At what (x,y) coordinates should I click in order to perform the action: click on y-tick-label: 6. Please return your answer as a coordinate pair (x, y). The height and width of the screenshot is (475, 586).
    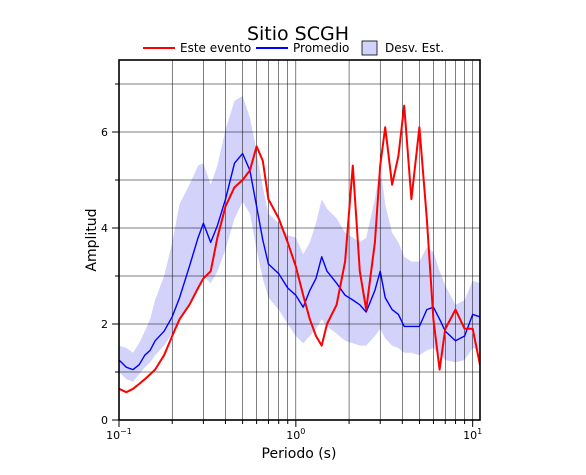
    Looking at the image, I should click on (104, 132).